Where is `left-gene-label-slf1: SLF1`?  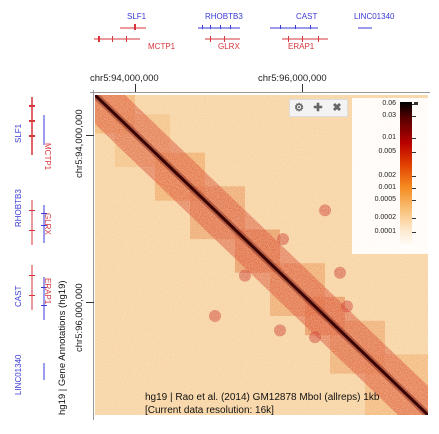 left-gene-label-slf1: SLF1 is located at coordinates (18, 133).